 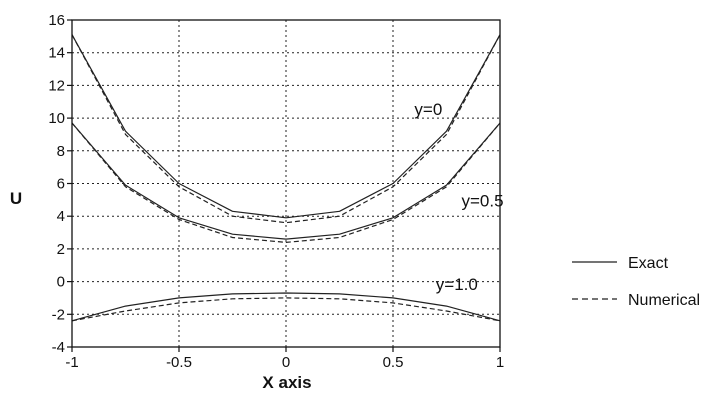 What do you see at coordinates (500, 362) in the screenshot?
I see `x-tick-label: 1` at bounding box center [500, 362].